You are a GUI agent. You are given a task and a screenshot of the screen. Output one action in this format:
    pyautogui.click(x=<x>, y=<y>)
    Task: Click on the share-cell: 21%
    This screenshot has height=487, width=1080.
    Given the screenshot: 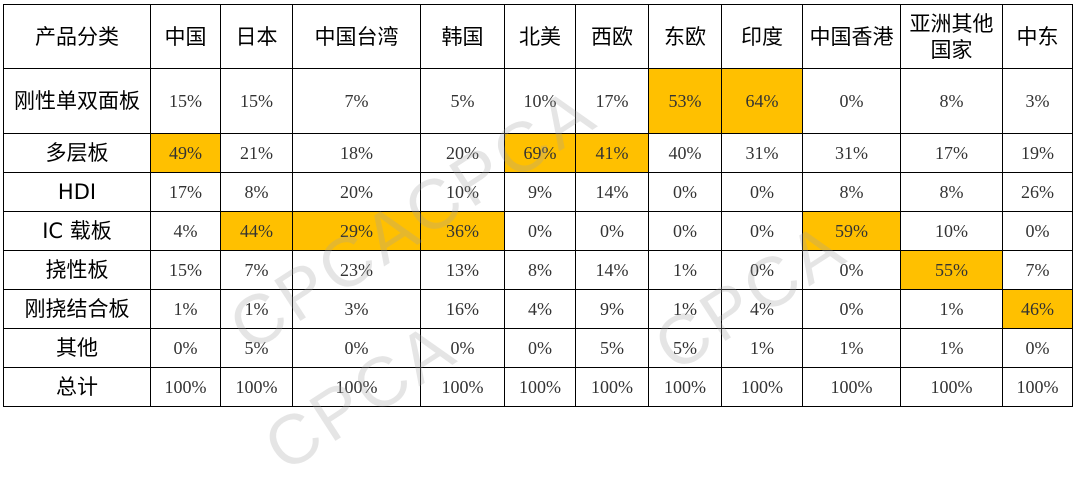 What is the action you would take?
    pyautogui.click(x=256, y=153)
    